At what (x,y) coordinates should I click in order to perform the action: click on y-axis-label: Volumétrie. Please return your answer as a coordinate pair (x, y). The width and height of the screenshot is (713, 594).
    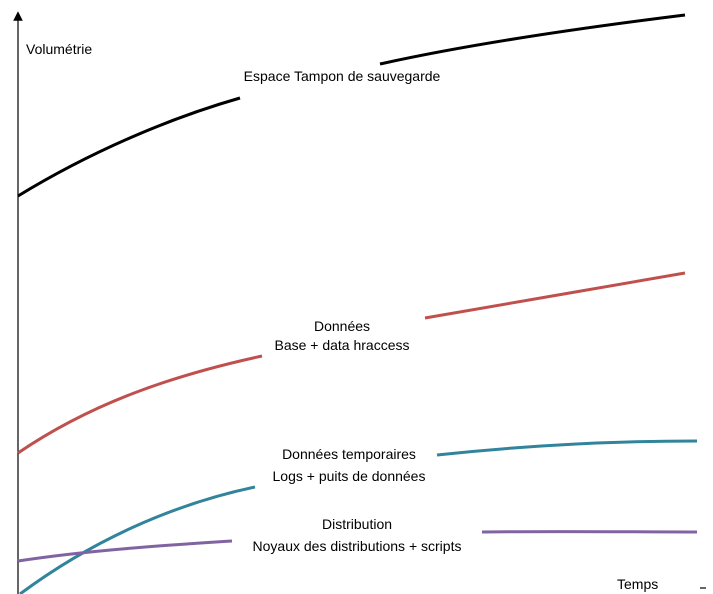
    Looking at the image, I should click on (59, 49).